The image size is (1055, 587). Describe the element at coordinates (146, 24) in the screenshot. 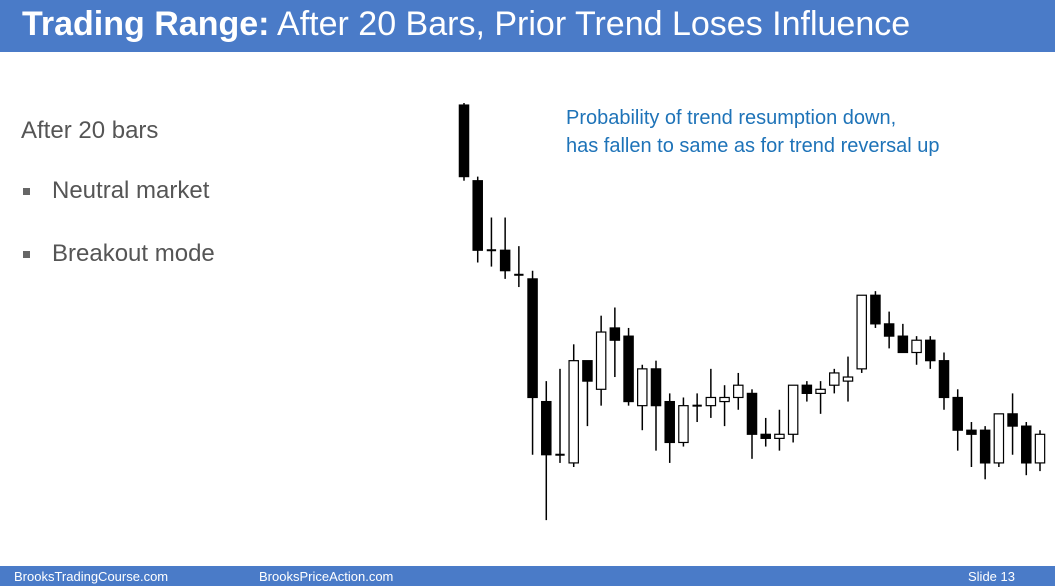

I see `title-bold: Trading Range:` at that location.